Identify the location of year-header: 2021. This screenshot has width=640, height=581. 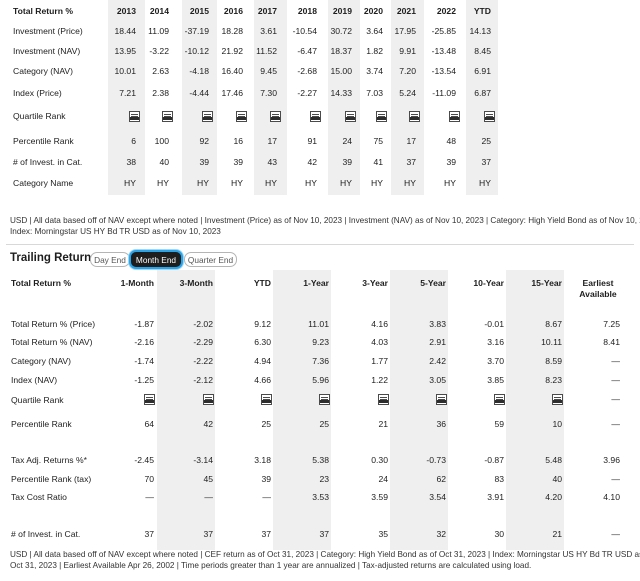
(406, 11).